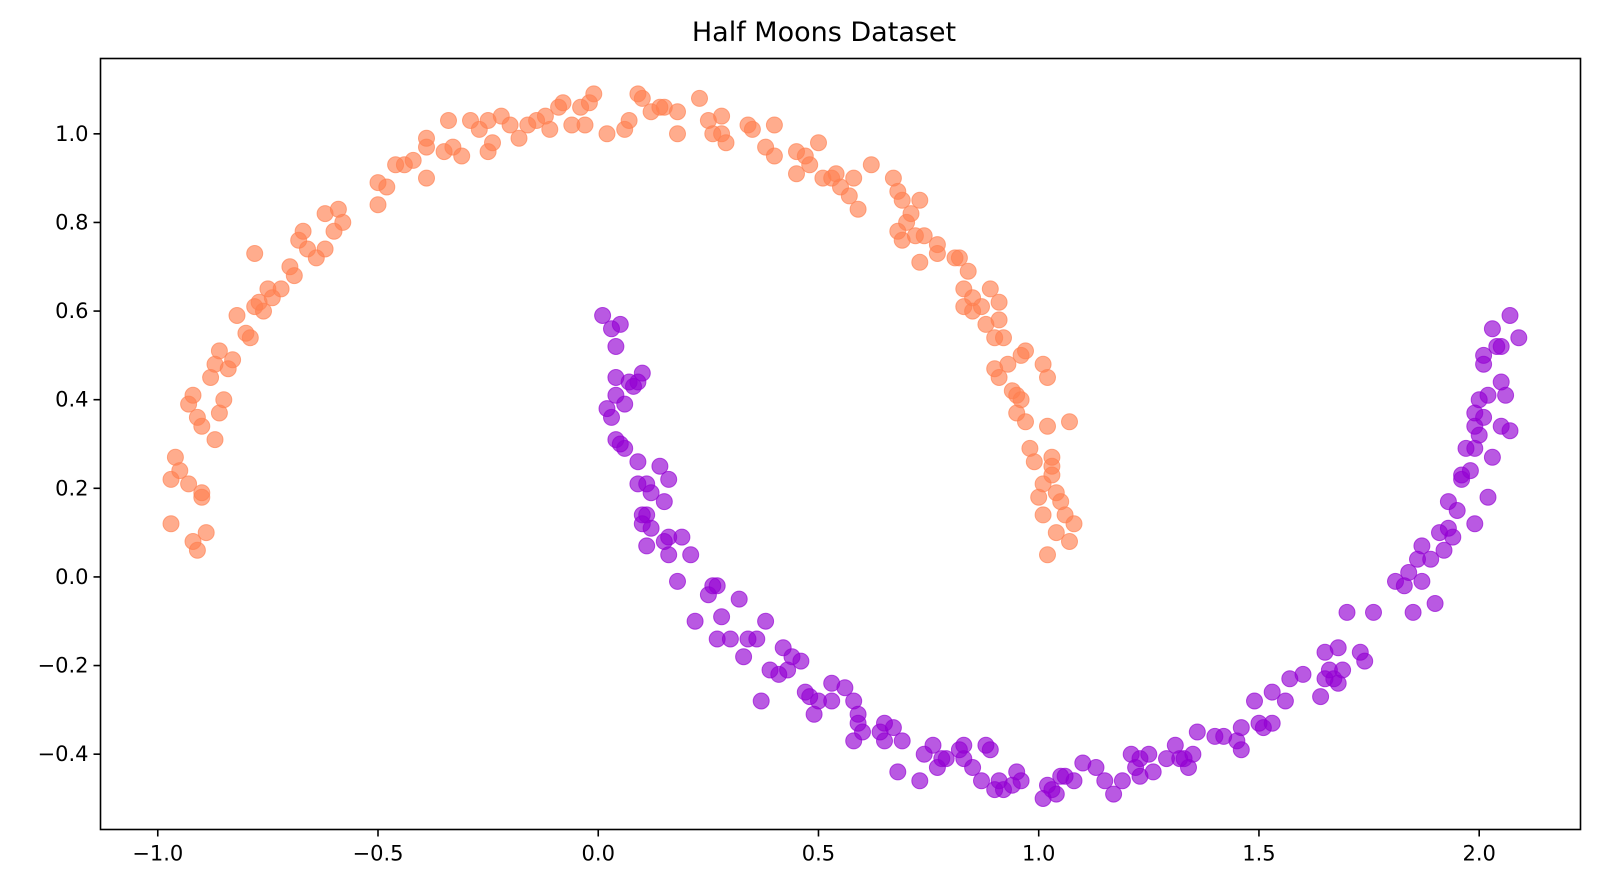  I want to click on x-tick-label: −1.0, so click(157, 854).